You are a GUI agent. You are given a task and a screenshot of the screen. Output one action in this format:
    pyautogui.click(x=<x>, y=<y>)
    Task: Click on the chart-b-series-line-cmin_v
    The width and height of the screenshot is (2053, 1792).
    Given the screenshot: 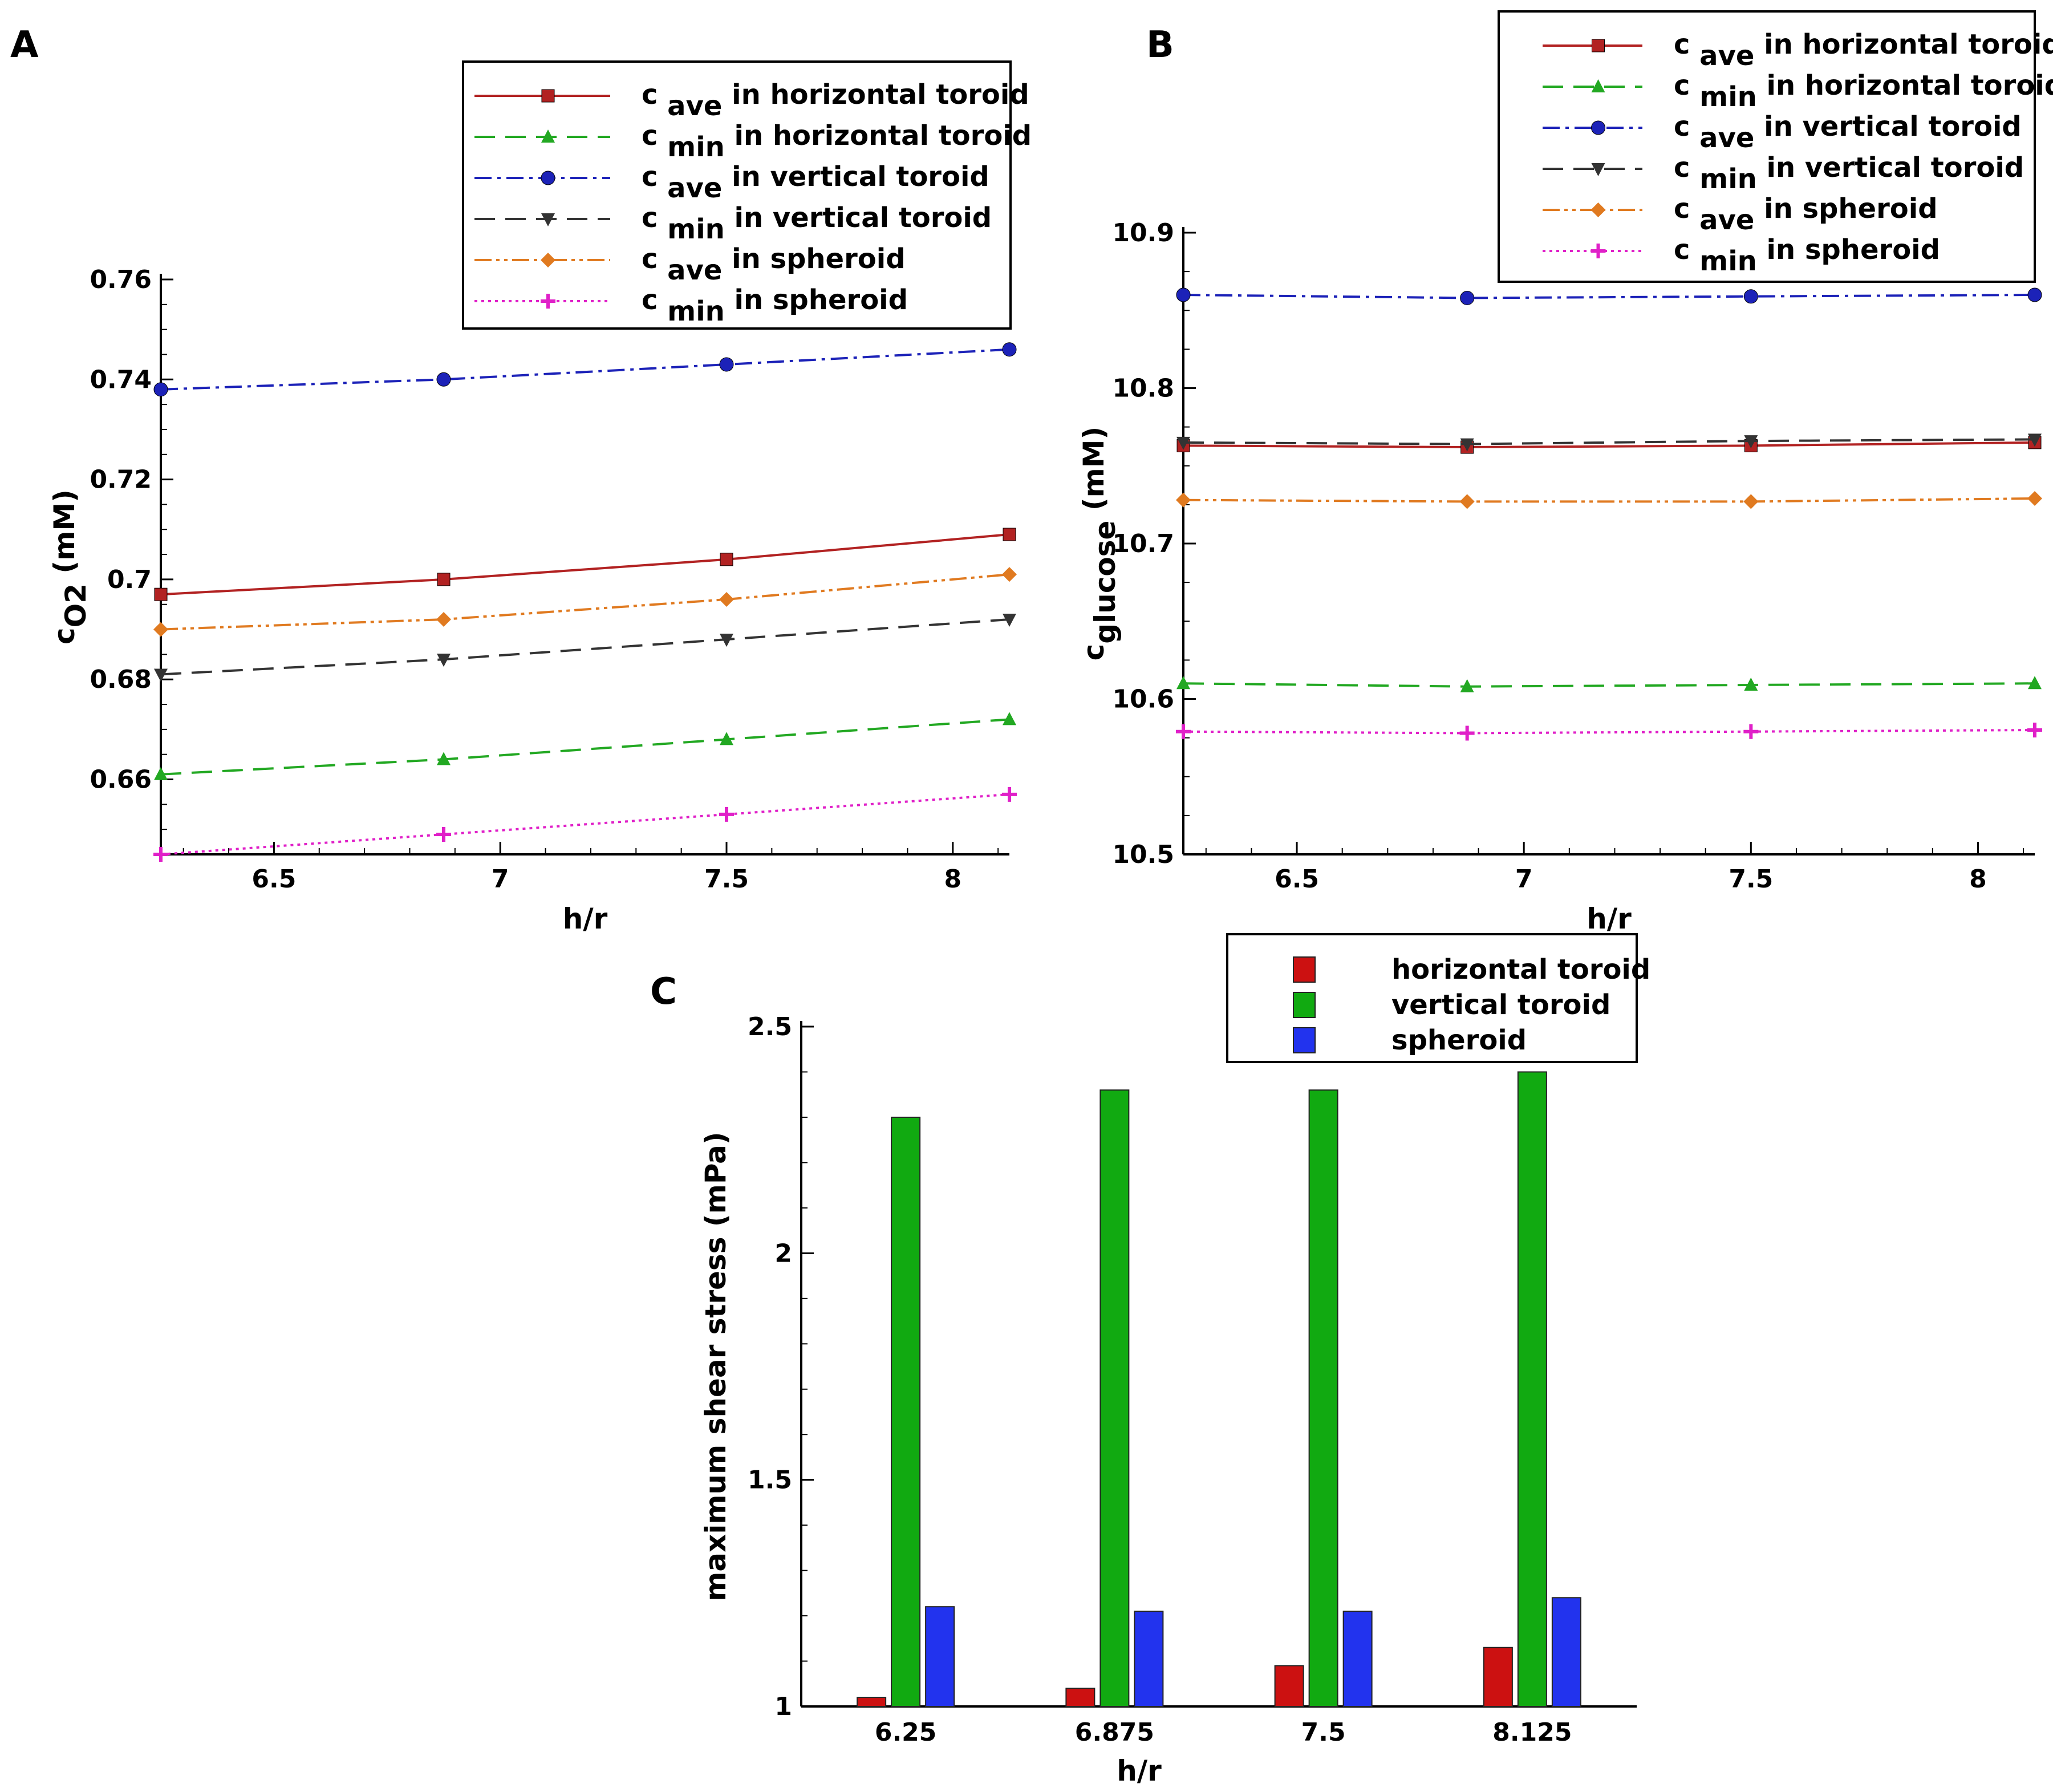 What is the action you would take?
    pyautogui.click(x=1609, y=441)
    